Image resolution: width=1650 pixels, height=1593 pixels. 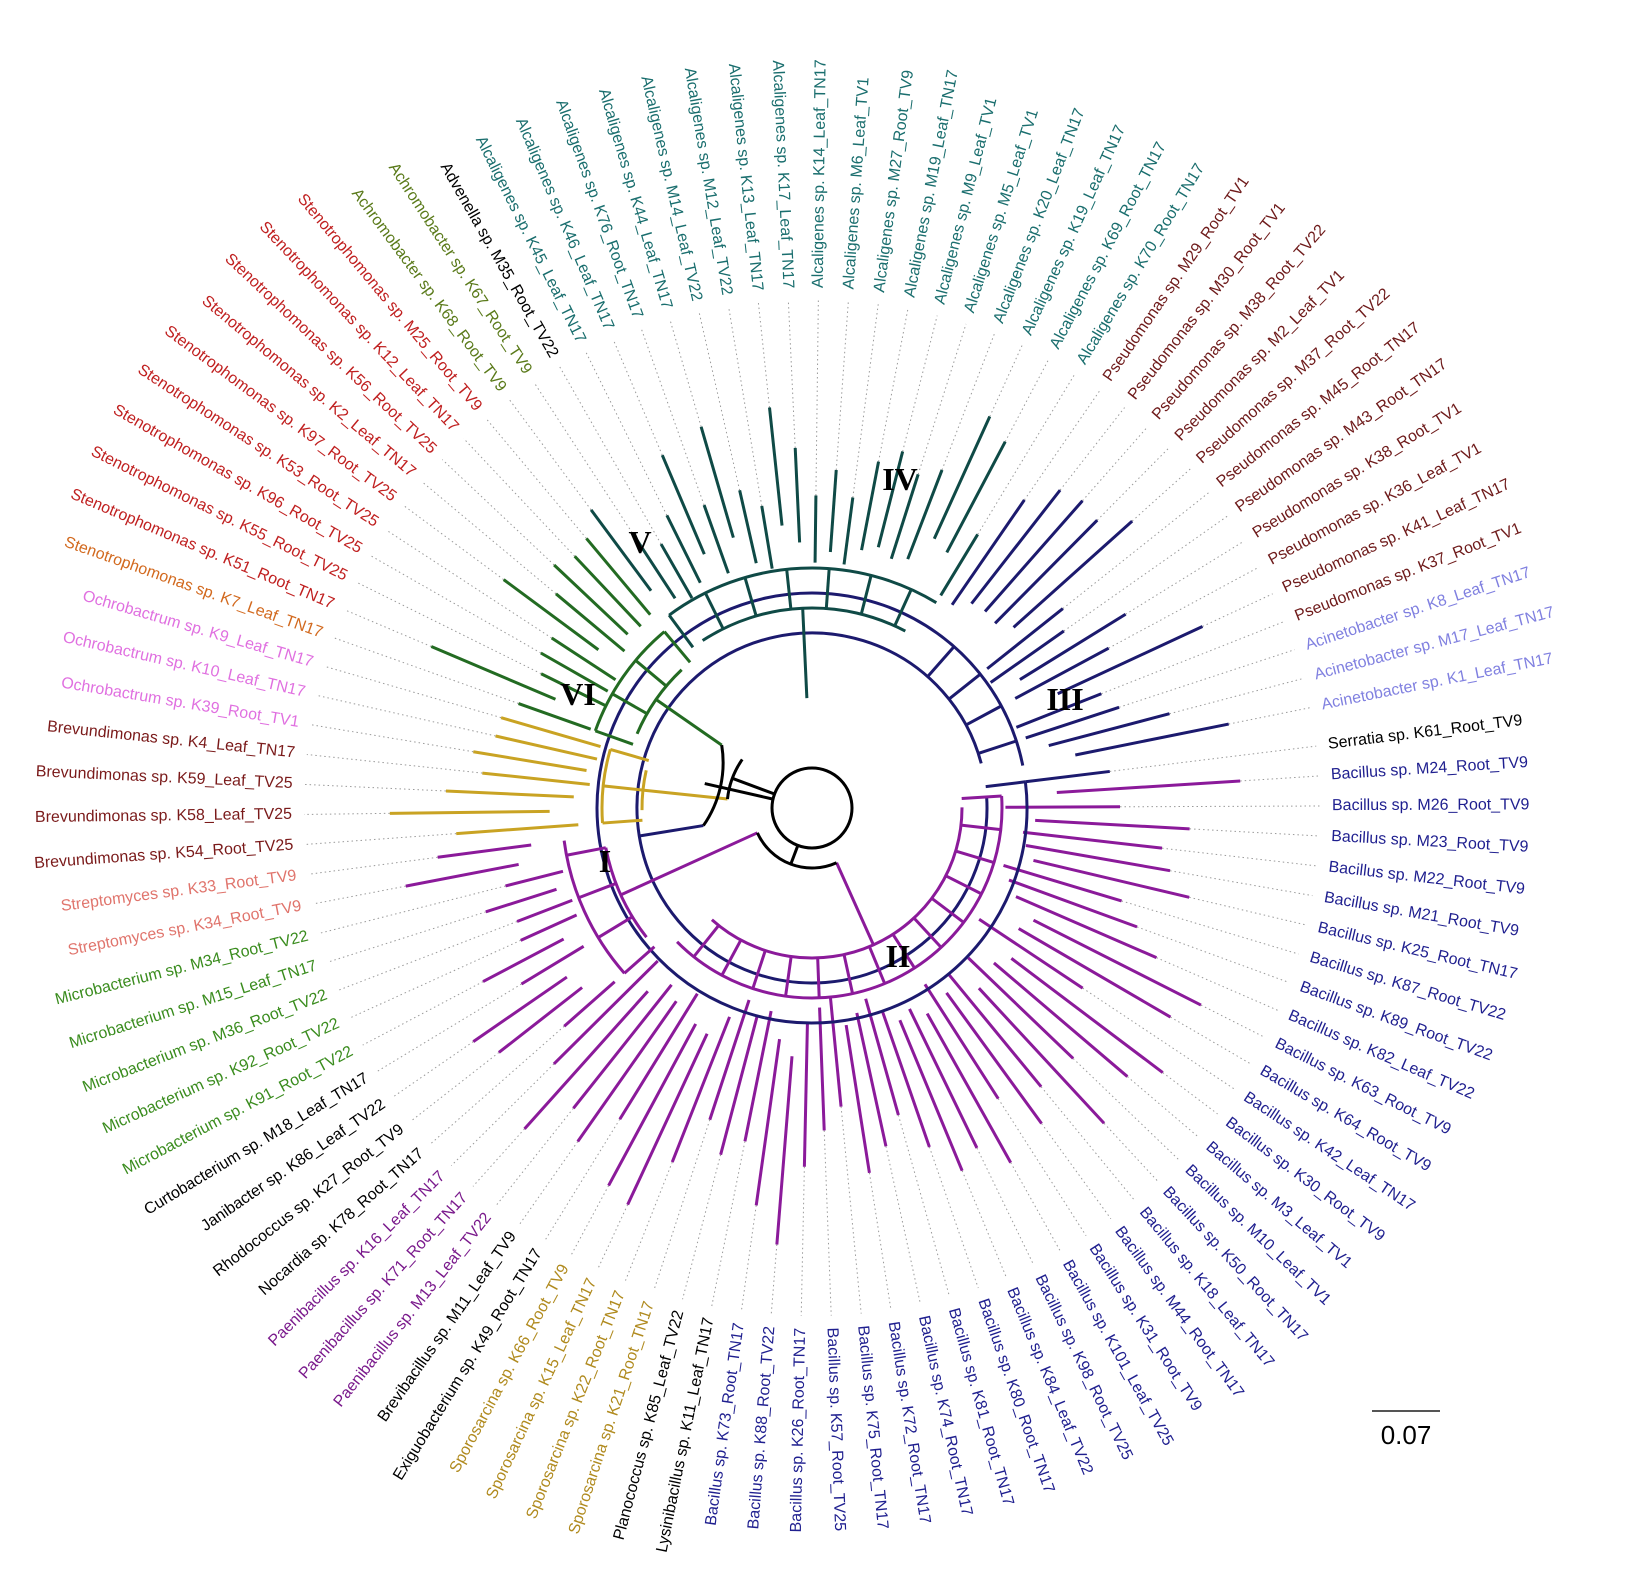 What do you see at coordinates (835, 1429) in the screenshot?
I see `leaf-label: Bacillus sp. K57_Root_TV25` at bounding box center [835, 1429].